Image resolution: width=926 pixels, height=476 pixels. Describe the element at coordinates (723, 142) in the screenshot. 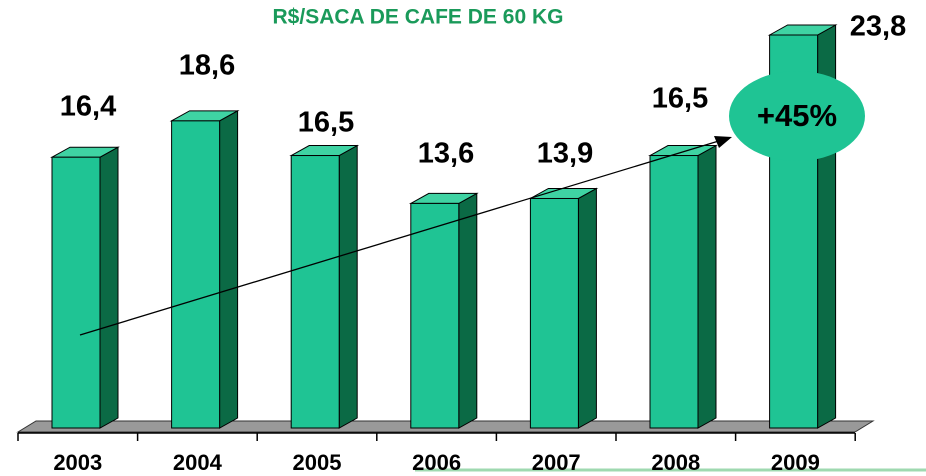

I see `arrow-head` at that location.